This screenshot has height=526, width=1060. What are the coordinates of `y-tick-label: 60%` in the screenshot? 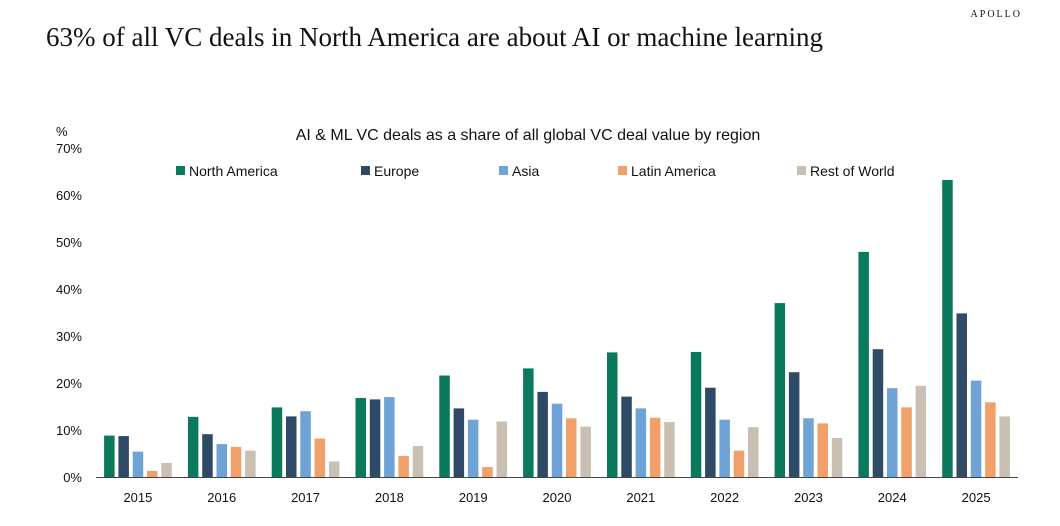 It's located at (69, 195).